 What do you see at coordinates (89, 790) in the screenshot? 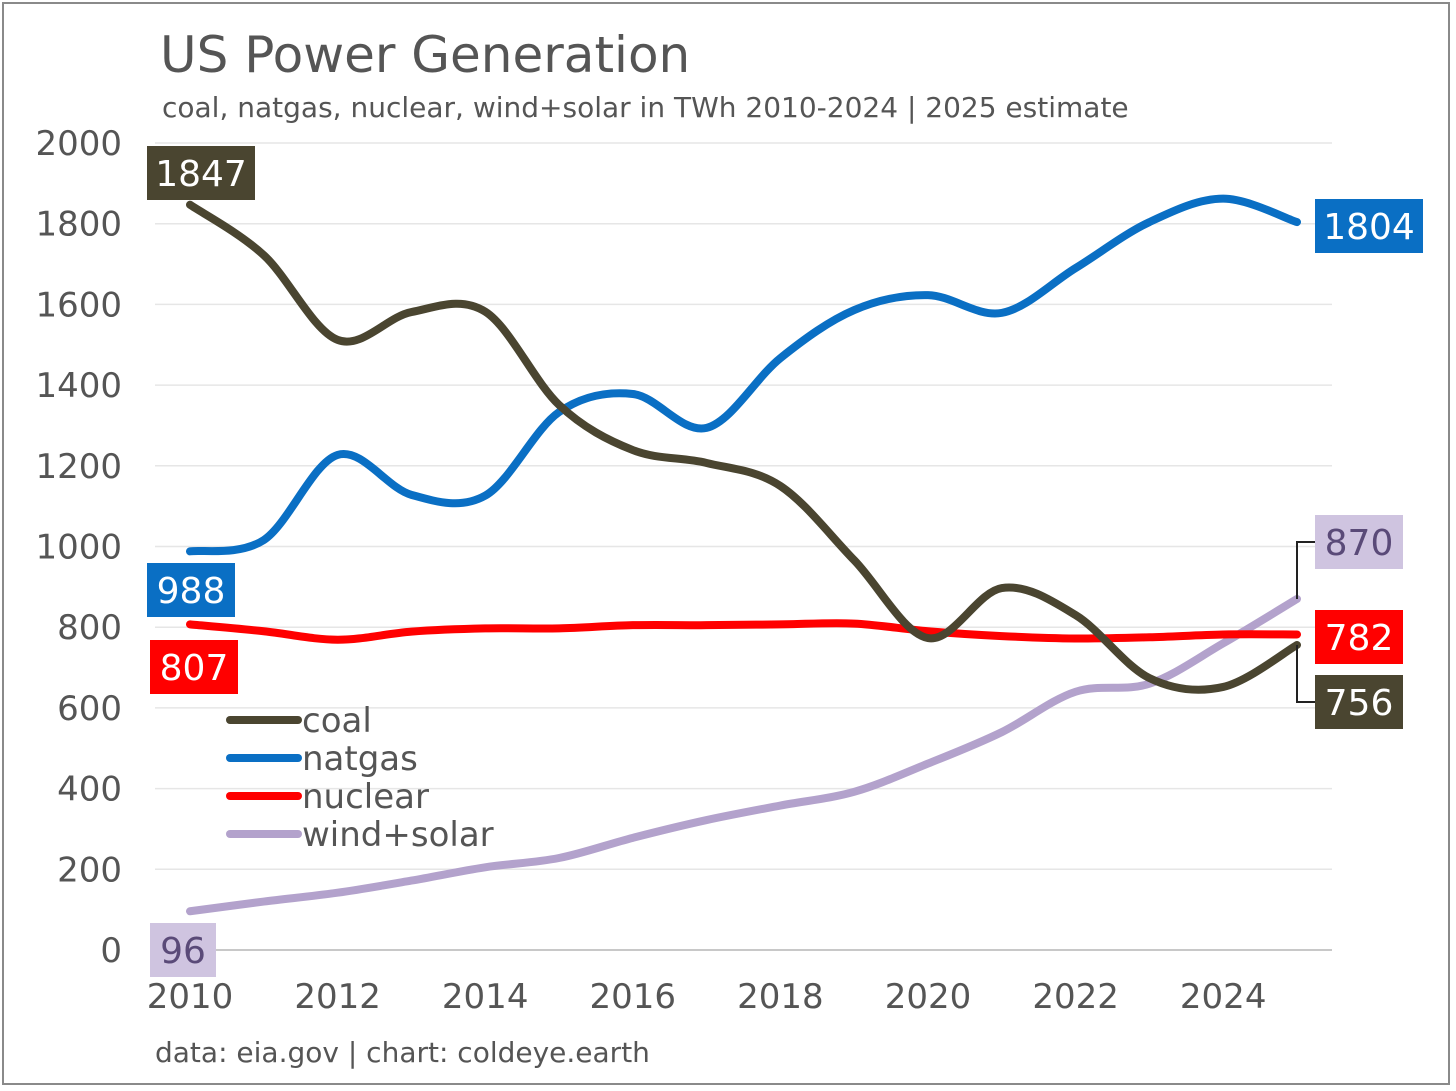
I see `y-tick-label: 400` at bounding box center [89, 790].